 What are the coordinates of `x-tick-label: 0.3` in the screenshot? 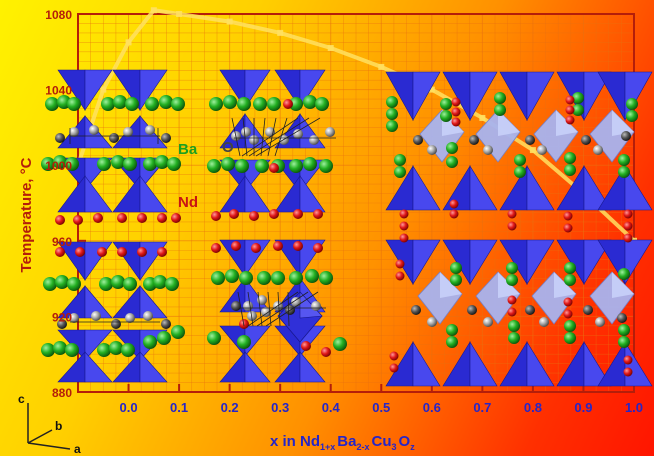 It's located at (280, 407).